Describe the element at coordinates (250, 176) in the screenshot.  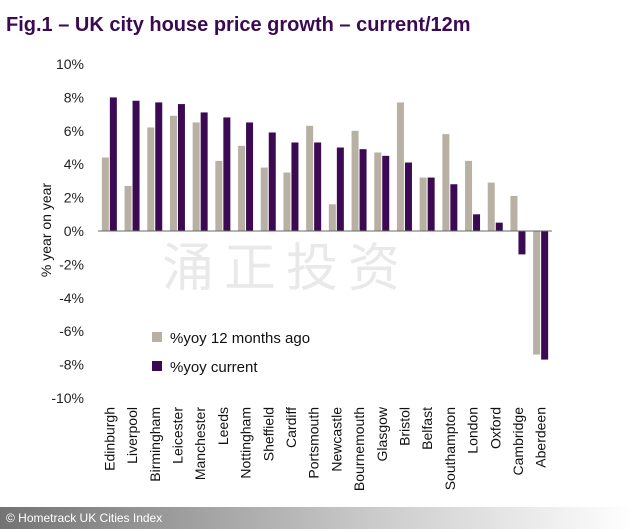
I see `bar-current-nottingham` at that location.